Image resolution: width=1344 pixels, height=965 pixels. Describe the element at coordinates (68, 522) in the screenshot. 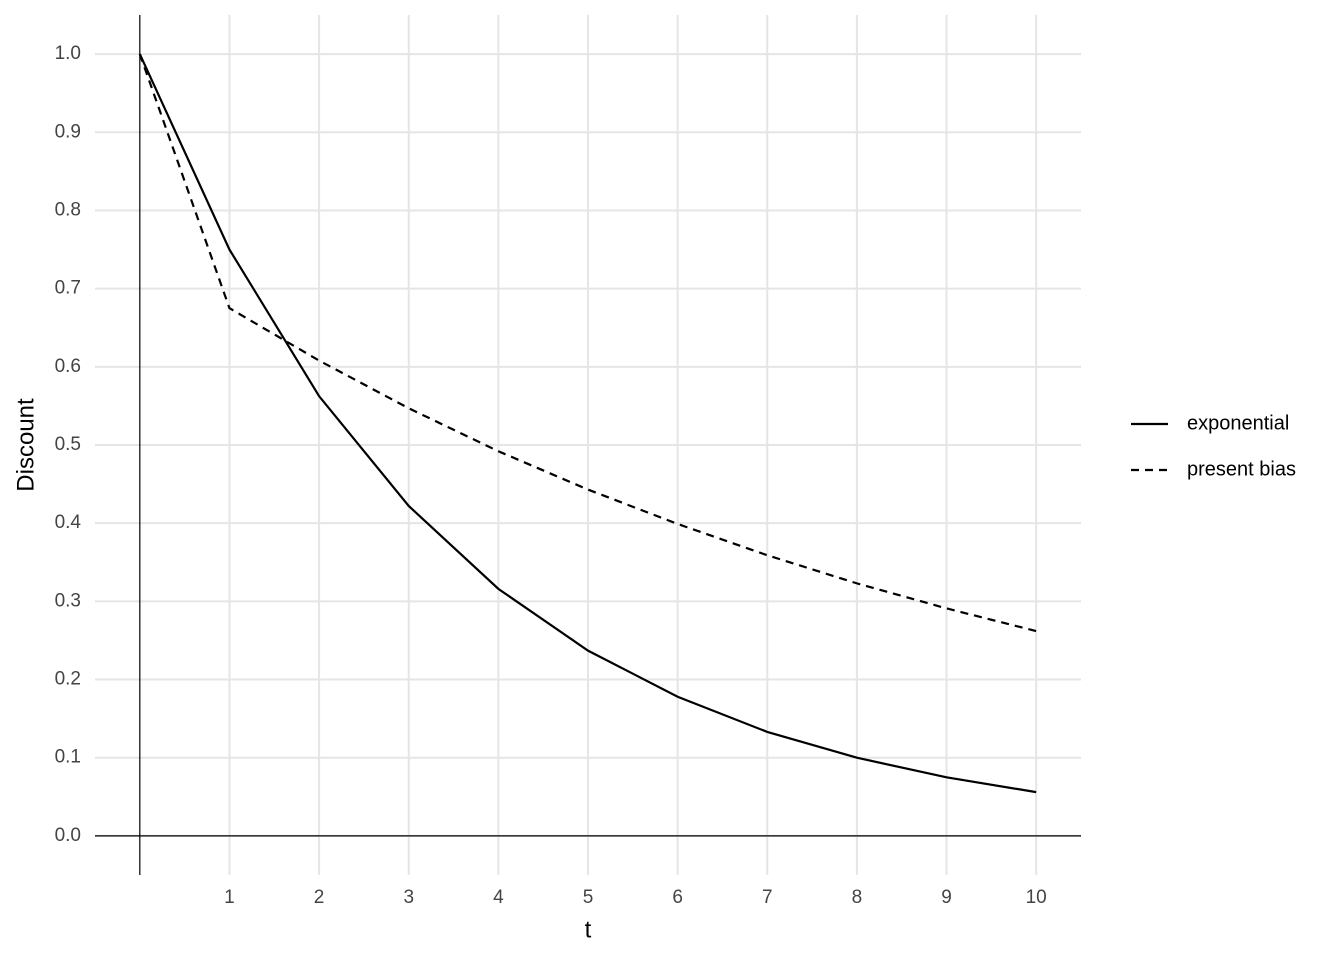

I see `y-tick-label: 0.4` at that location.